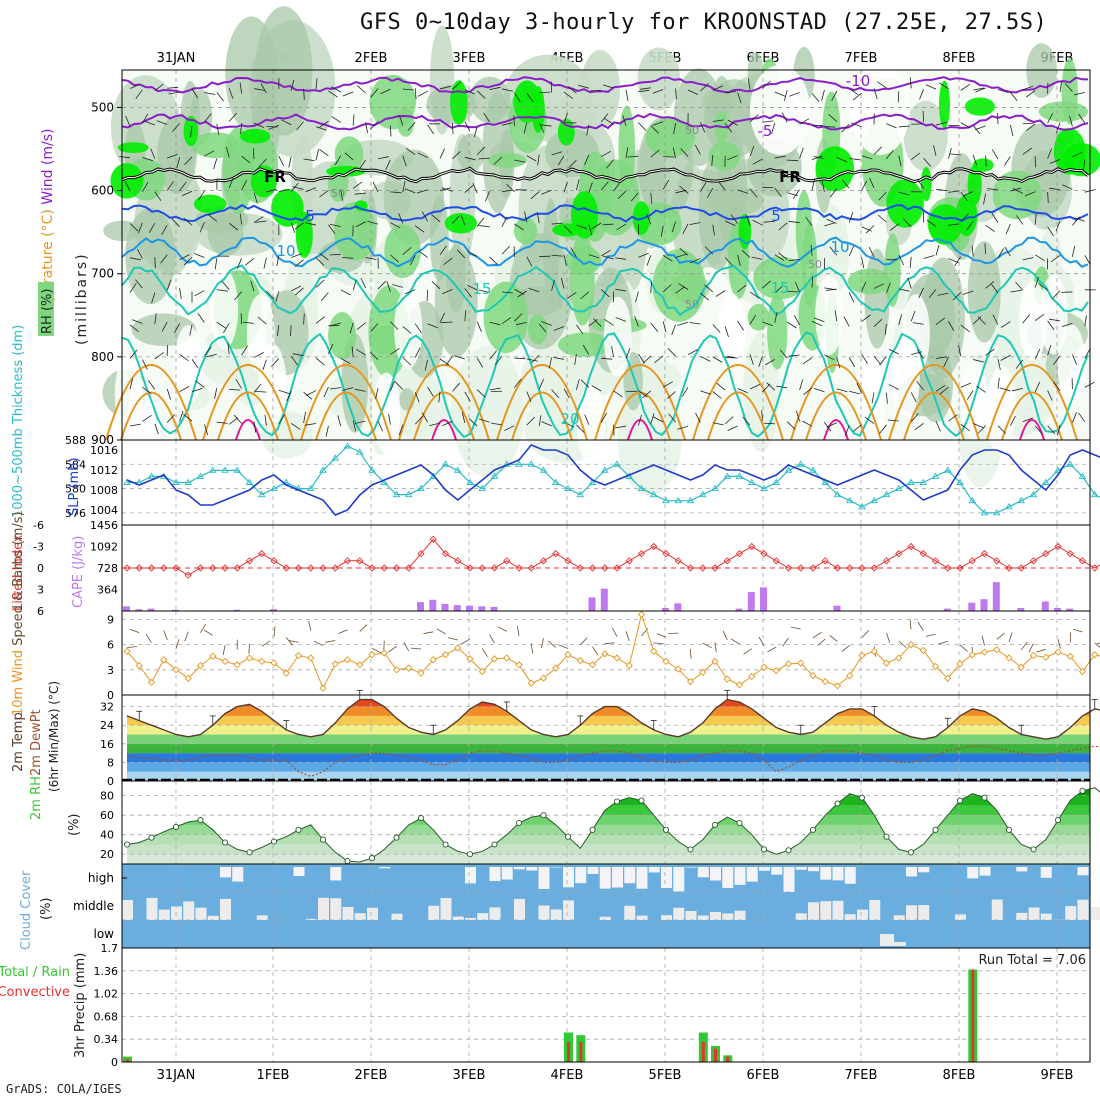 The width and height of the screenshot is (1100, 1100). What do you see at coordinates (569, 419) in the screenshot?
I see `contour-label: 20` at bounding box center [569, 419].